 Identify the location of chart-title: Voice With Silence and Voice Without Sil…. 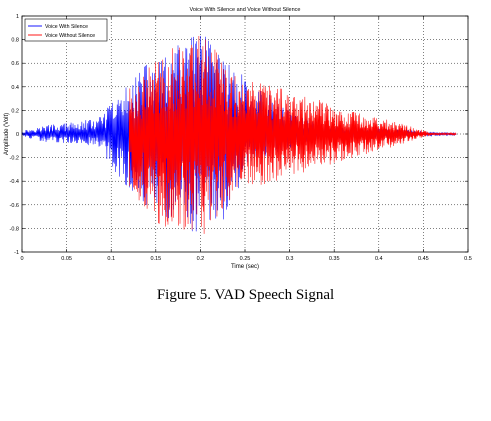
(245, 10).